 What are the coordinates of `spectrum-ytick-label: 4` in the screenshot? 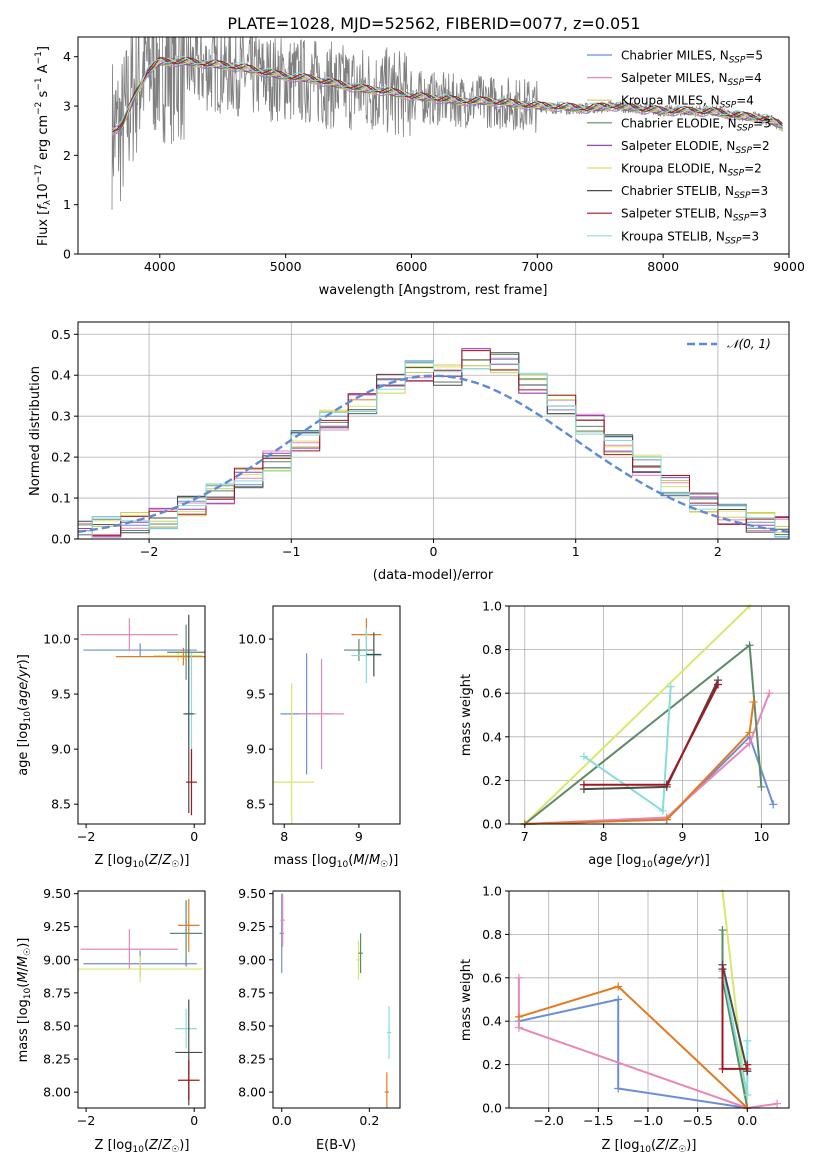 It's located at (67, 56).